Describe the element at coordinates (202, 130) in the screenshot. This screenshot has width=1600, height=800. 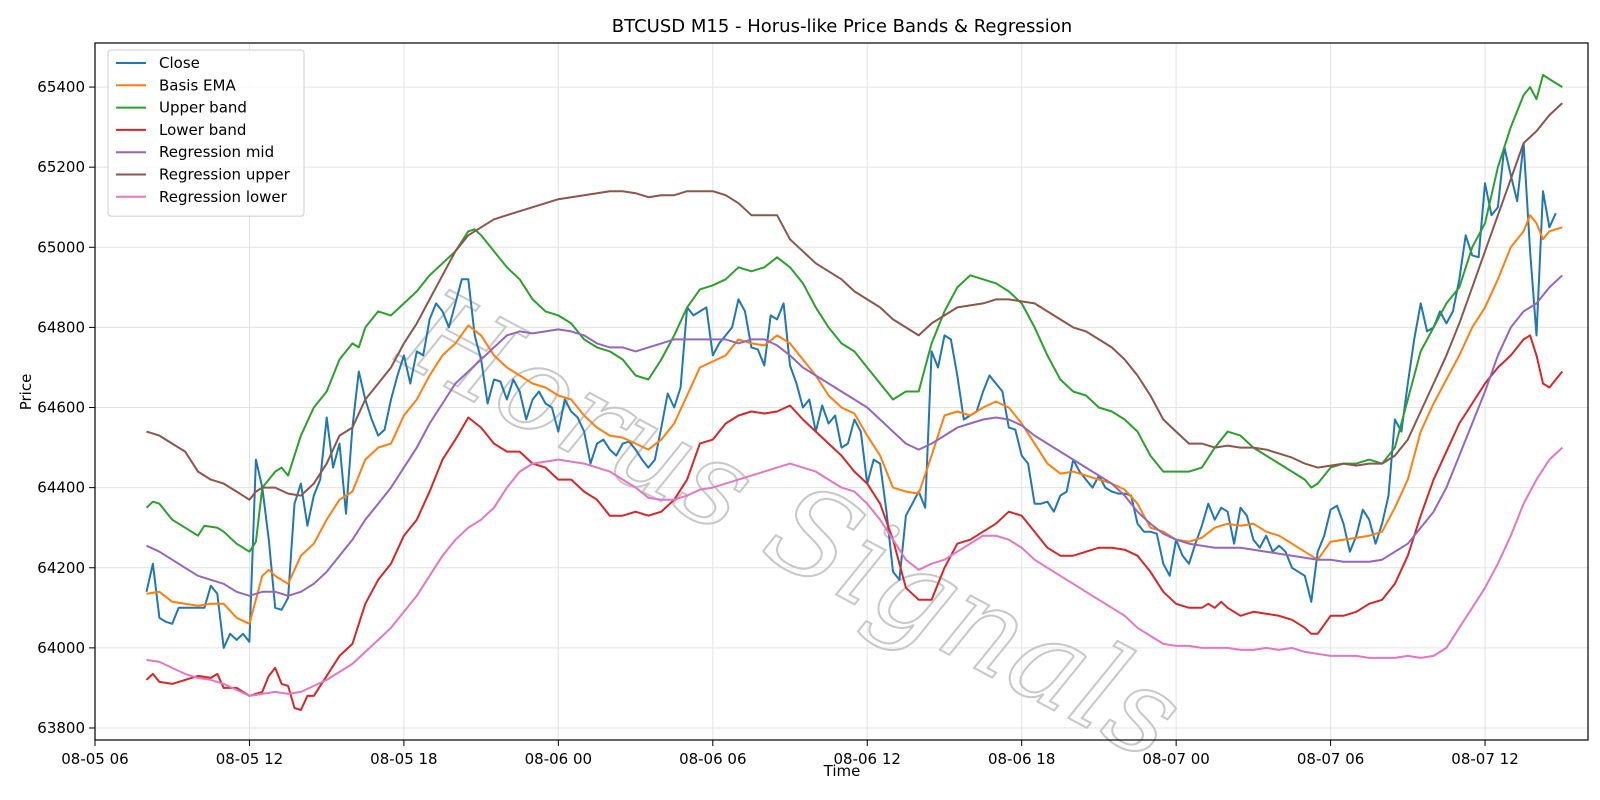
I see `legend-label: Lower band` at that location.